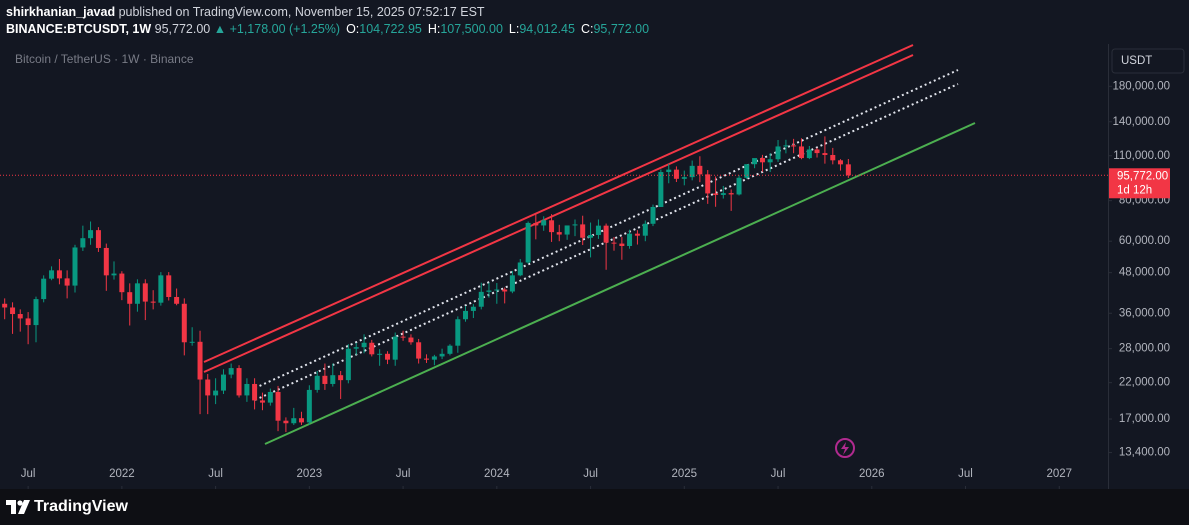  What do you see at coordinates (277, 29) in the screenshot?
I see `change: ▲ +1,178.00 (+1.25%)` at bounding box center [277, 29].